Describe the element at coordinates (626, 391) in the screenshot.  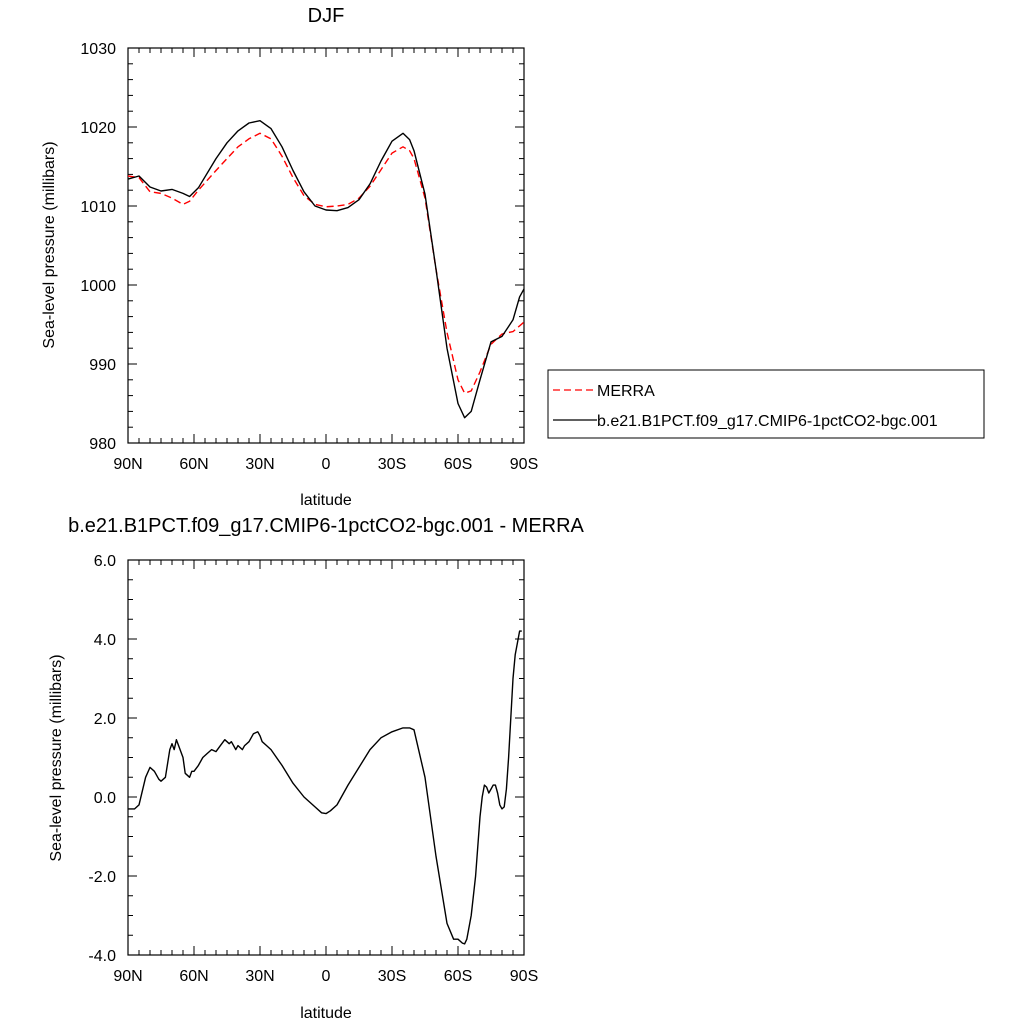
I see `legend-label-merra: MERRA` at that location.